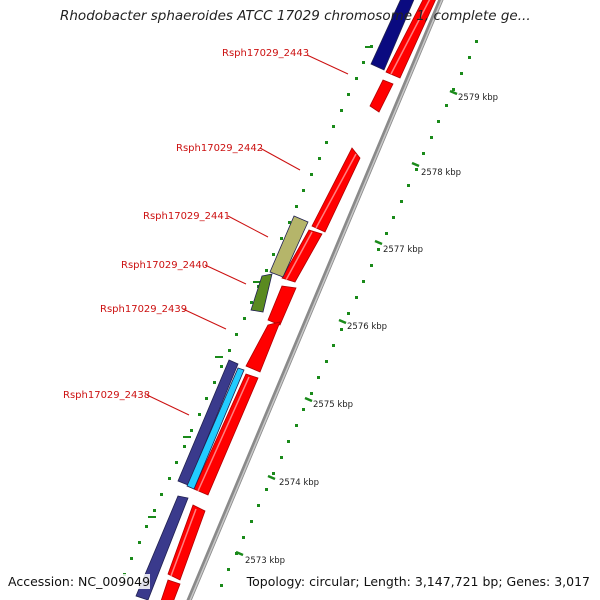  What do you see at coordinates (219, 148) in the screenshot?
I see `gene-label-2442: Rsph17029_2442` at bounding box center [219, 148].